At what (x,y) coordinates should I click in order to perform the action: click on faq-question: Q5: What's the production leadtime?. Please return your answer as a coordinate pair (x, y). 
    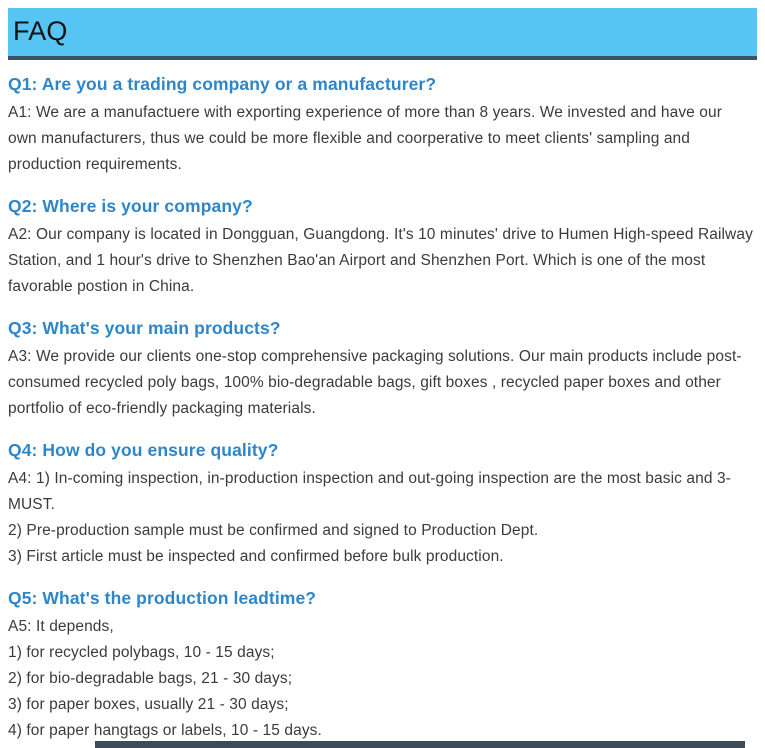
    Looking at the image, I should click on (162, 598).